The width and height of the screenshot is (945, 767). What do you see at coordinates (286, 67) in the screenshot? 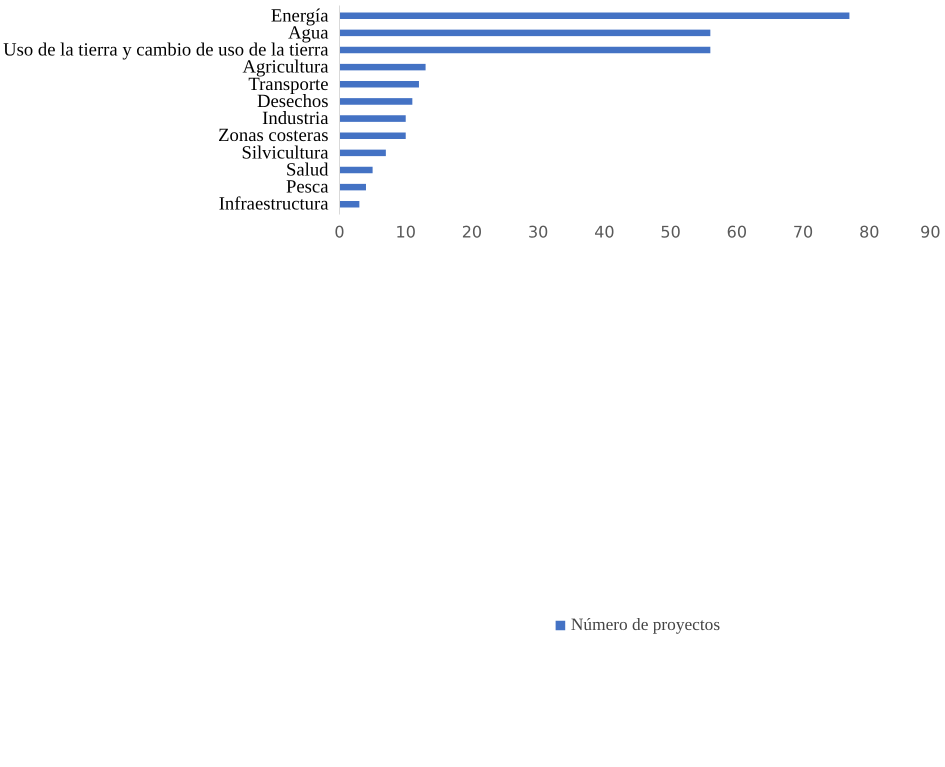
I see `y-tick-label: Agricultura` at bounding box center [286, 67].